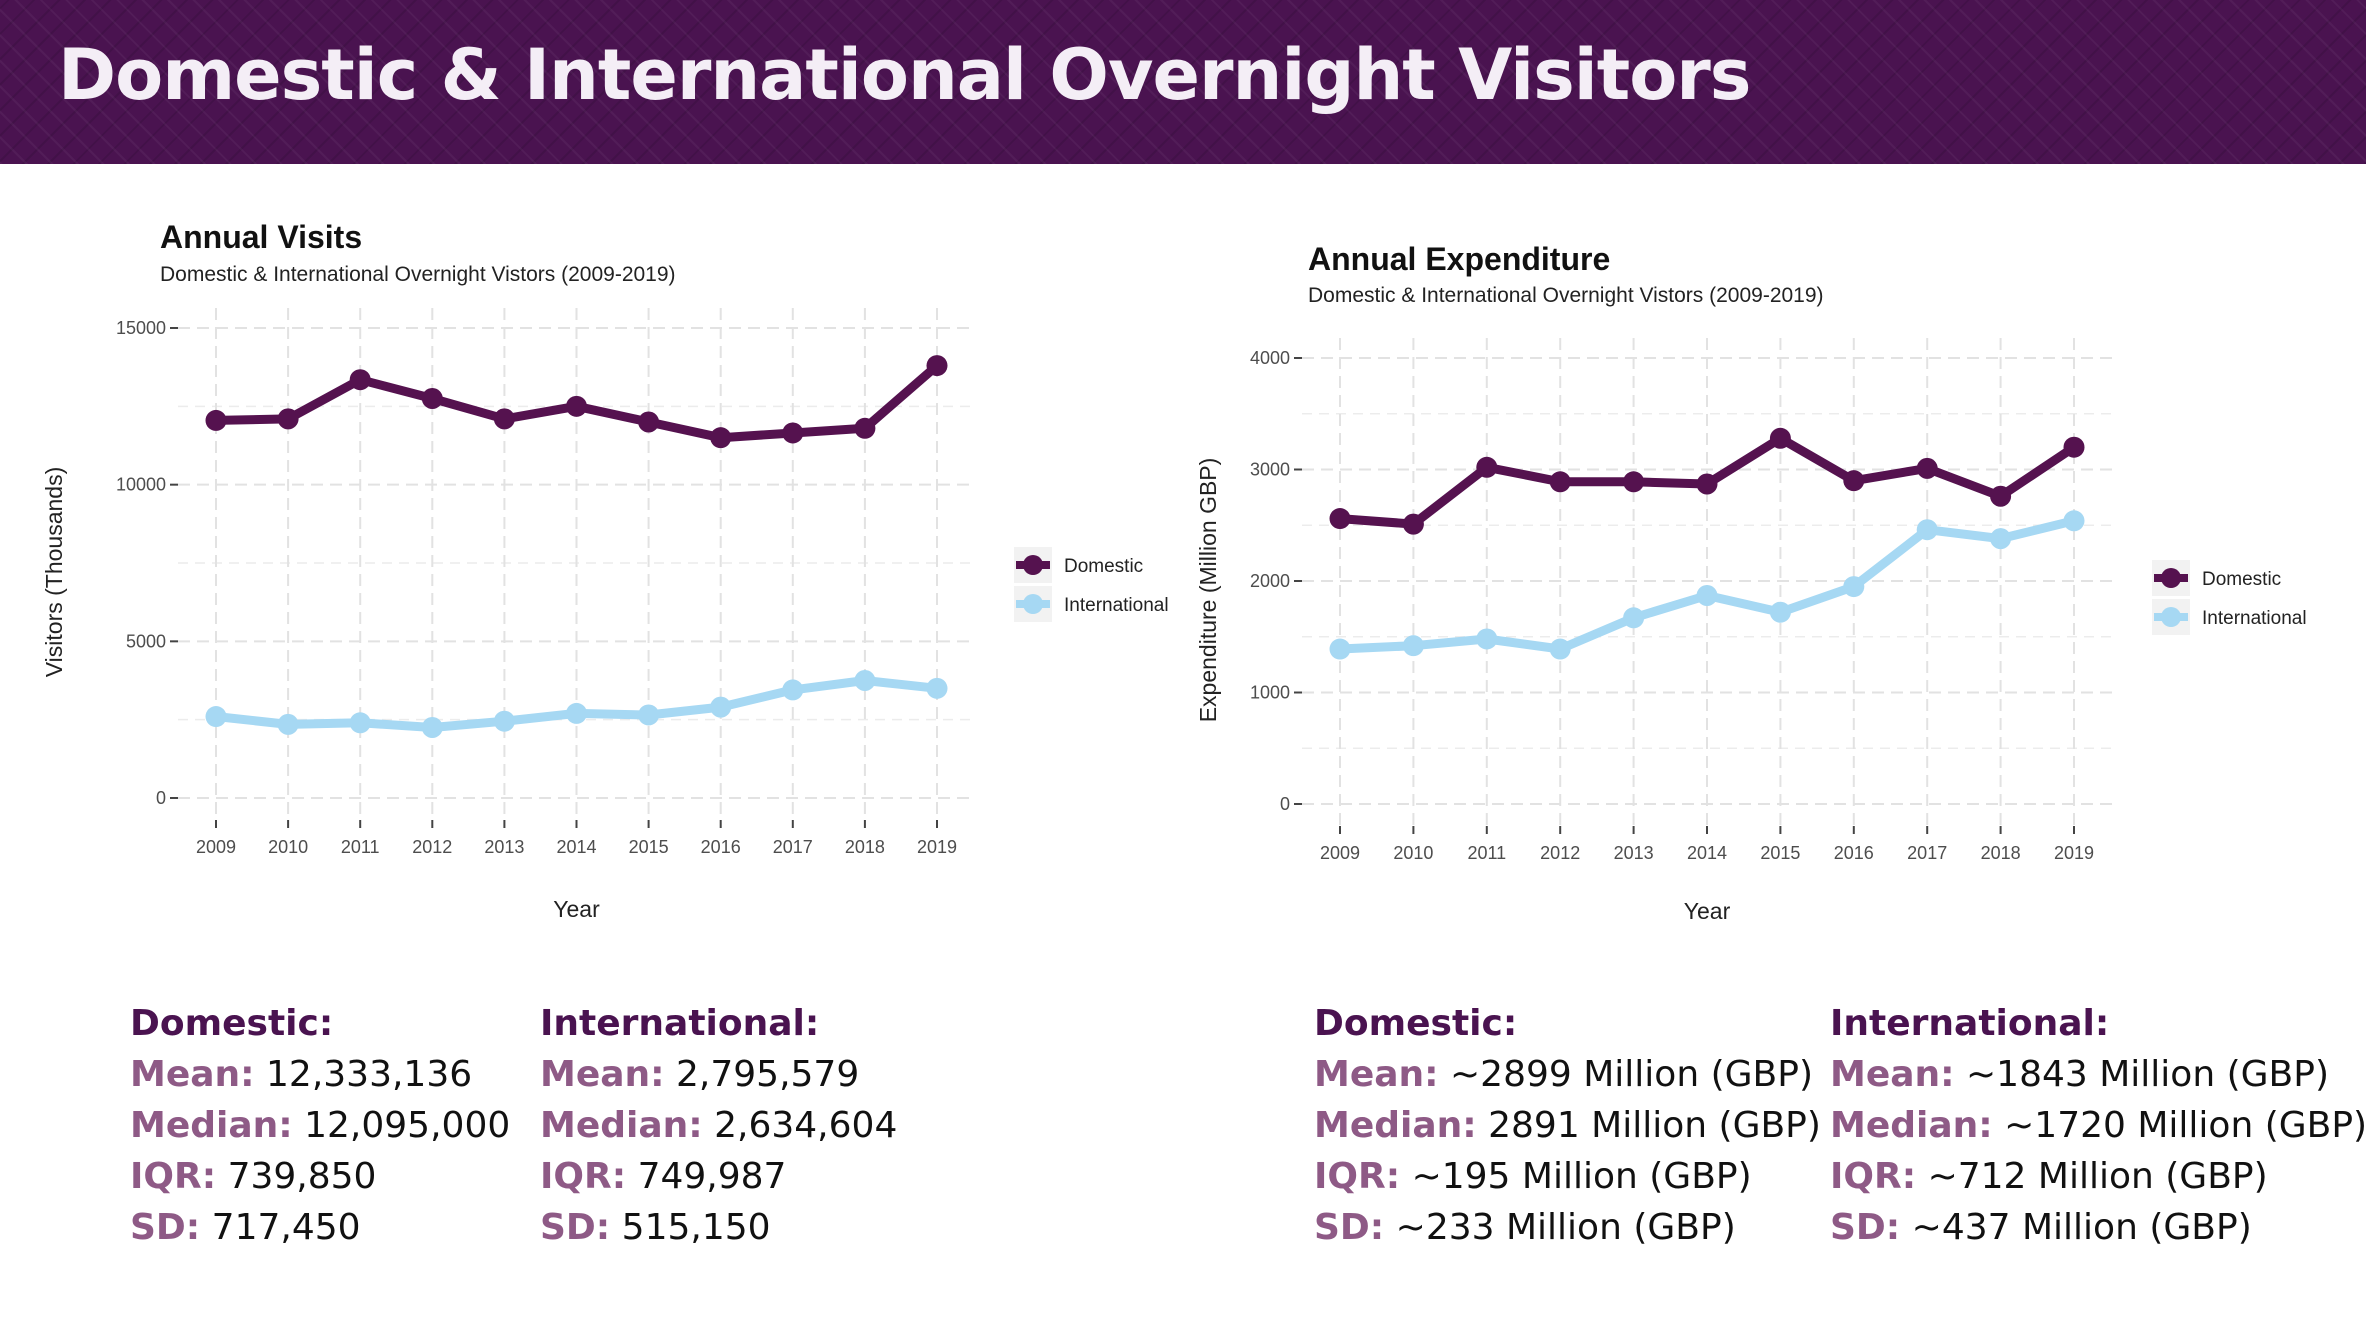  I want to click on stat-sd: SD: 515,150, so click(718, 1227).